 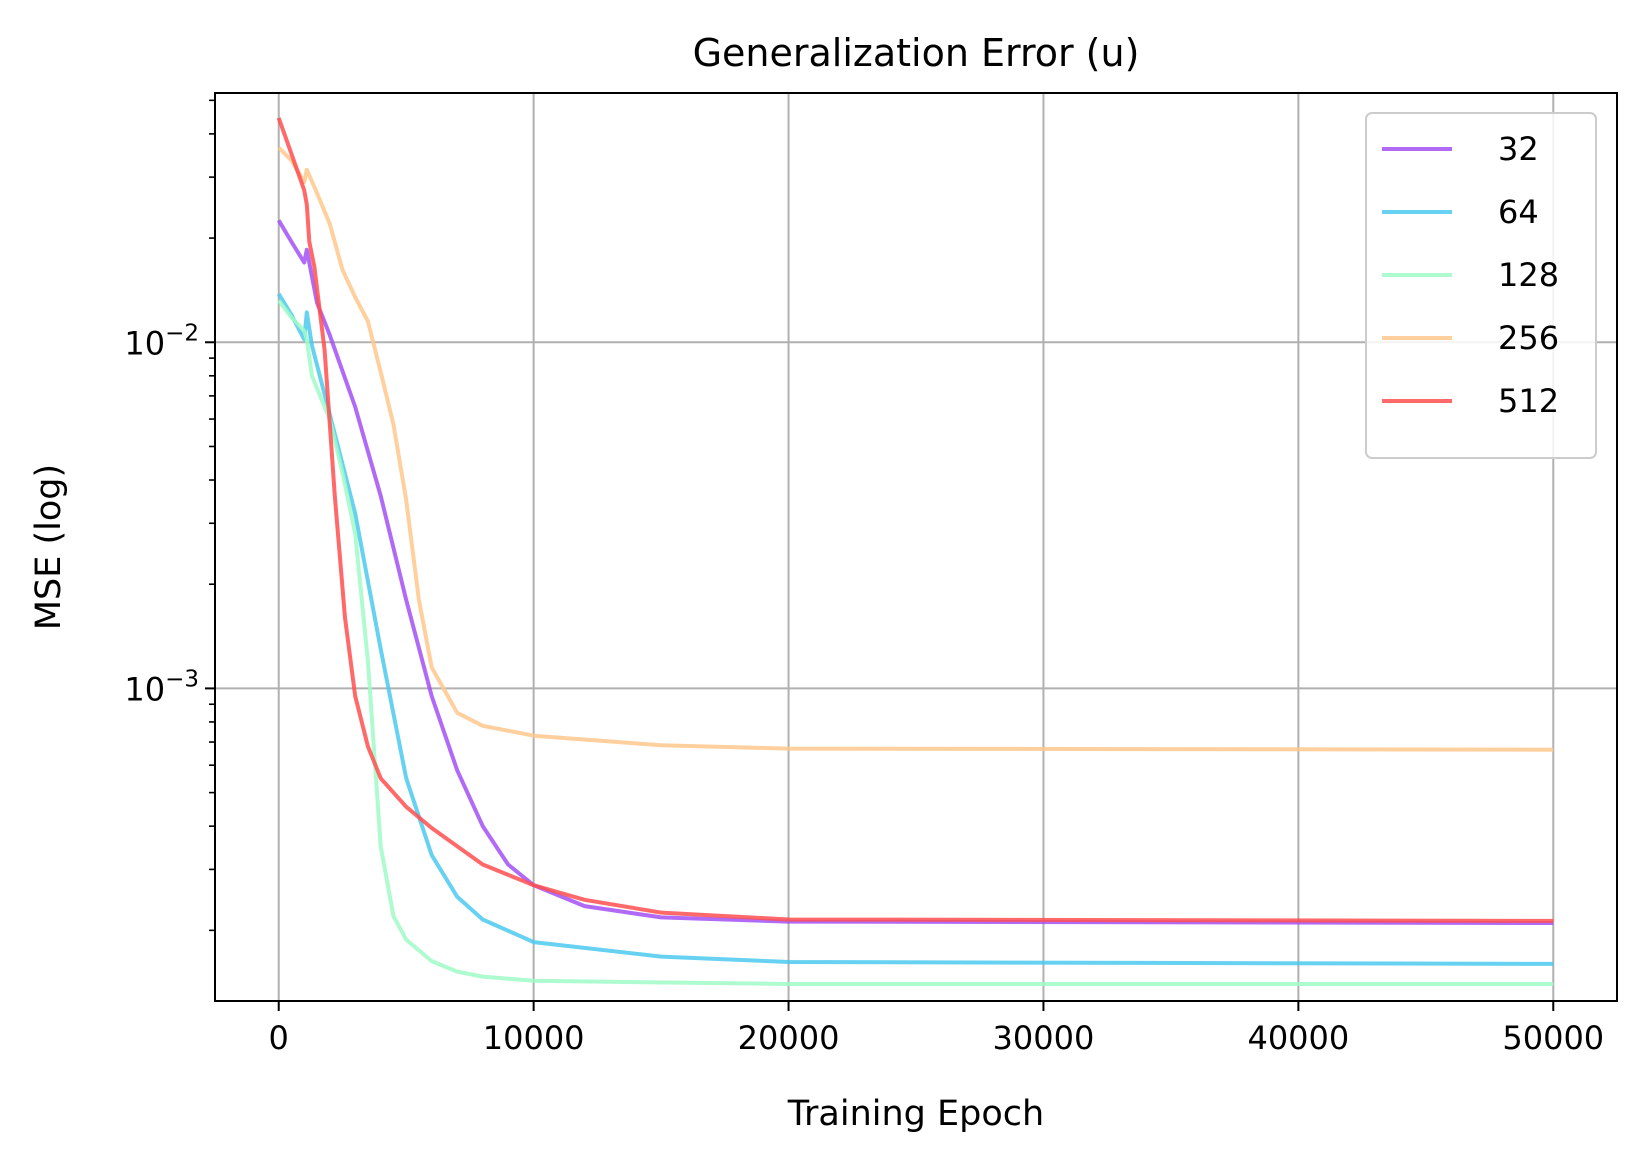 What do you see at coordinates (161, 341) in the screenshot?
I see `y-tick-label: 10⁻²` at bounding box center [161, 341].